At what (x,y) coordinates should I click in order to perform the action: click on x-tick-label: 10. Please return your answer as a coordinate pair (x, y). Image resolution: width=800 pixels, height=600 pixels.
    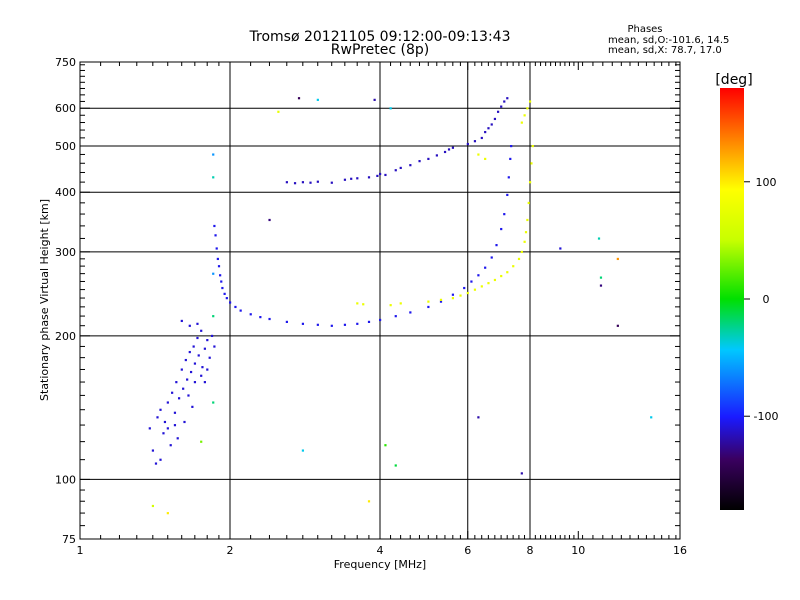
    Looking at the image, I should click on (578, 550).